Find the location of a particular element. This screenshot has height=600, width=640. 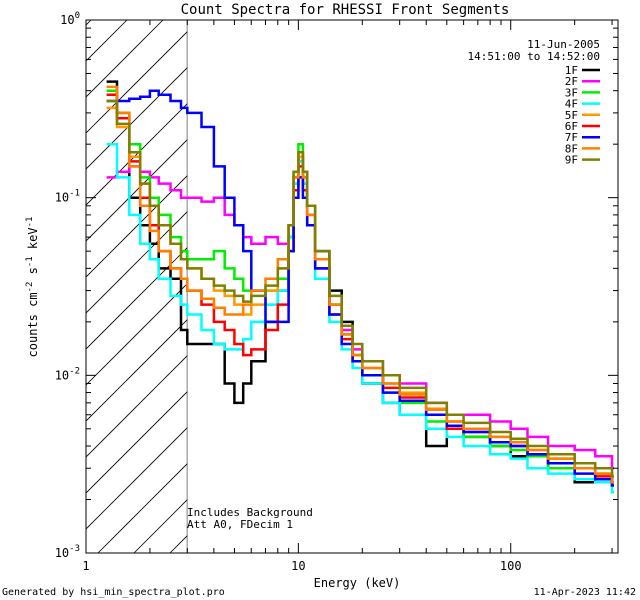

legend-label-3F: 3F is located at coordinates (571, 92).